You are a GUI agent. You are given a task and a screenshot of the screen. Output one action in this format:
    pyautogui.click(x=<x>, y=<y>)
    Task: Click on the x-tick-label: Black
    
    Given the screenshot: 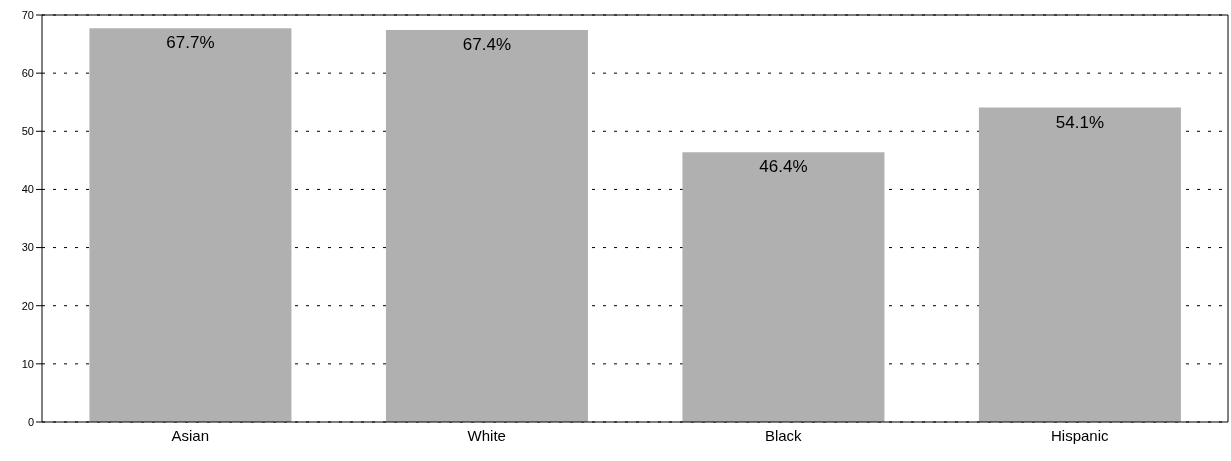 What is the action you would take?
    pyautogui.click(x=783, y=435)
    